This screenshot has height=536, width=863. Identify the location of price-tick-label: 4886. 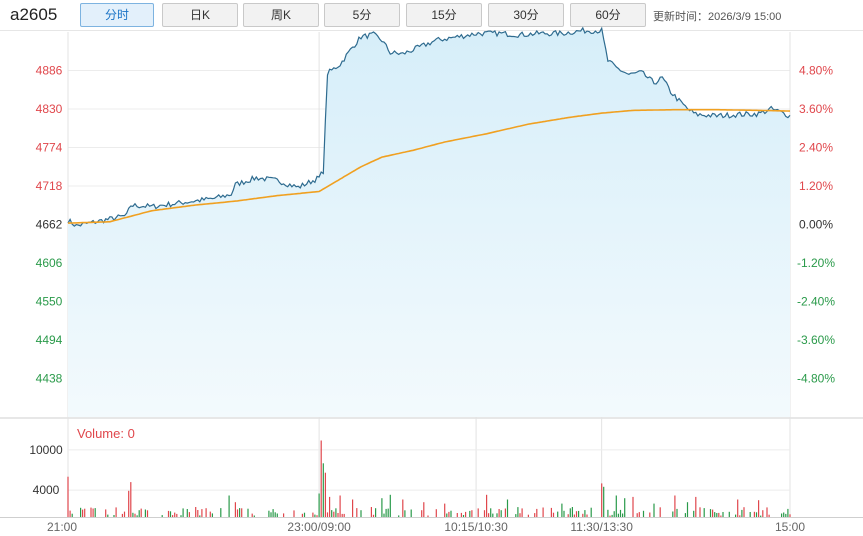
(49, 71).